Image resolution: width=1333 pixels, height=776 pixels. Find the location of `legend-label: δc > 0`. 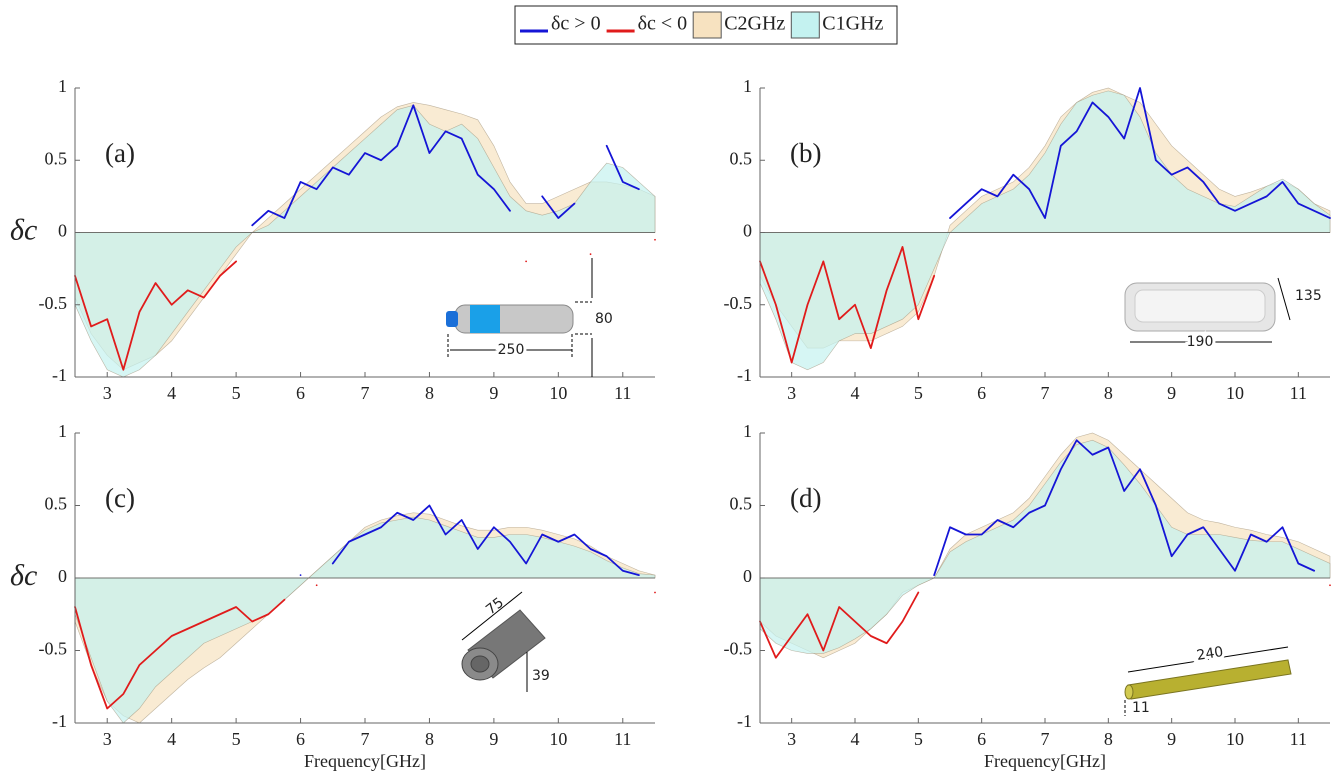

legend-label: δc > 0 is located at coordinates (576, 24).